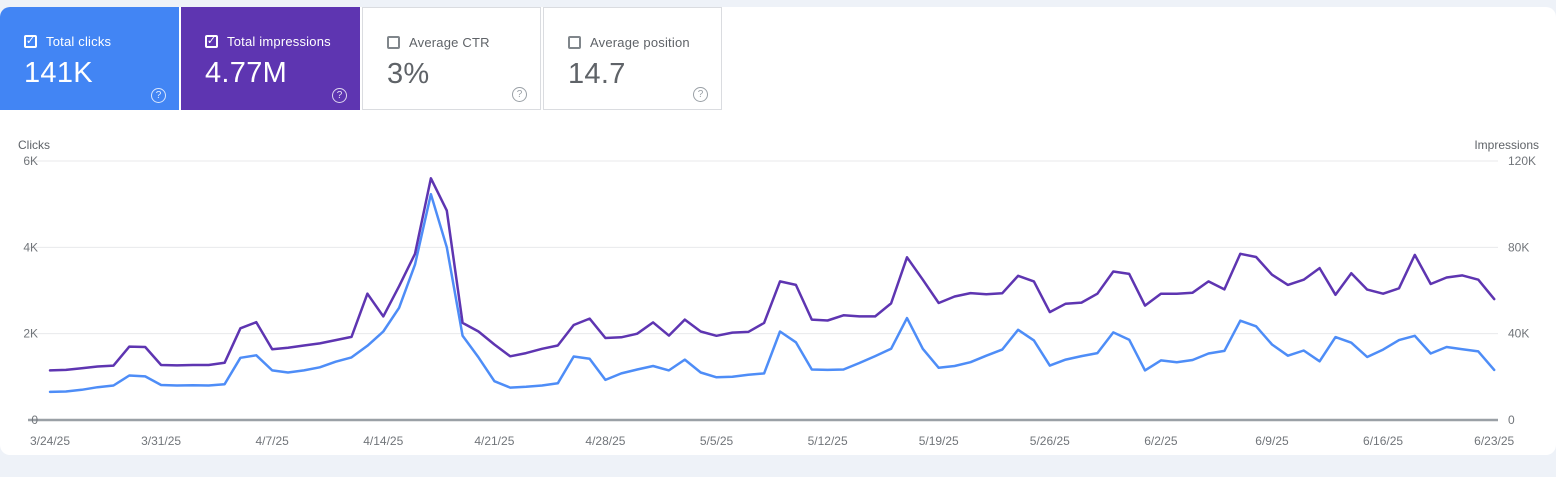  I want to click on date-axis-tick: 5/5/25, so click(717, 441).